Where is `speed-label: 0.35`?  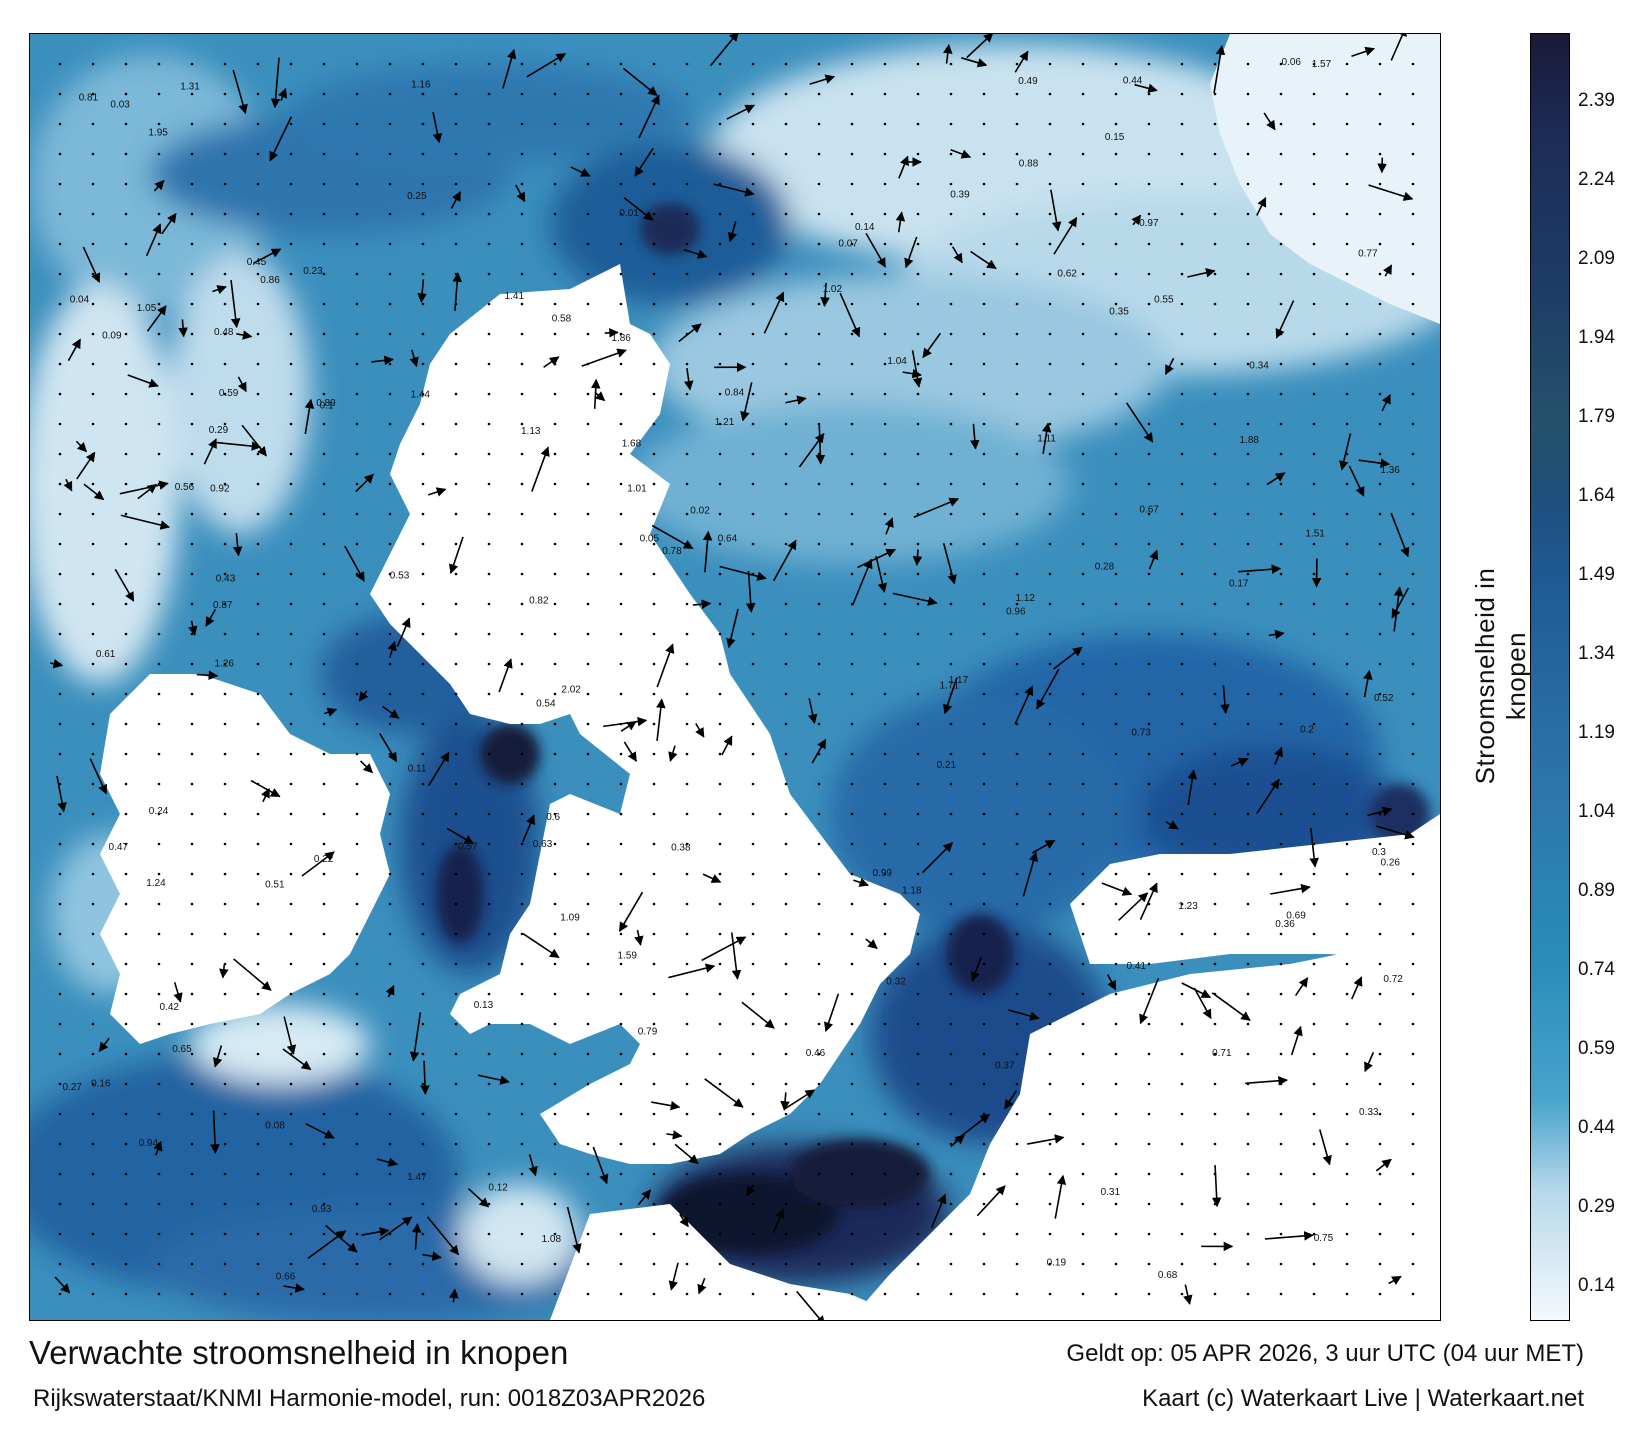
speed-label: 0.35 is located at coordinates (1119, 312).